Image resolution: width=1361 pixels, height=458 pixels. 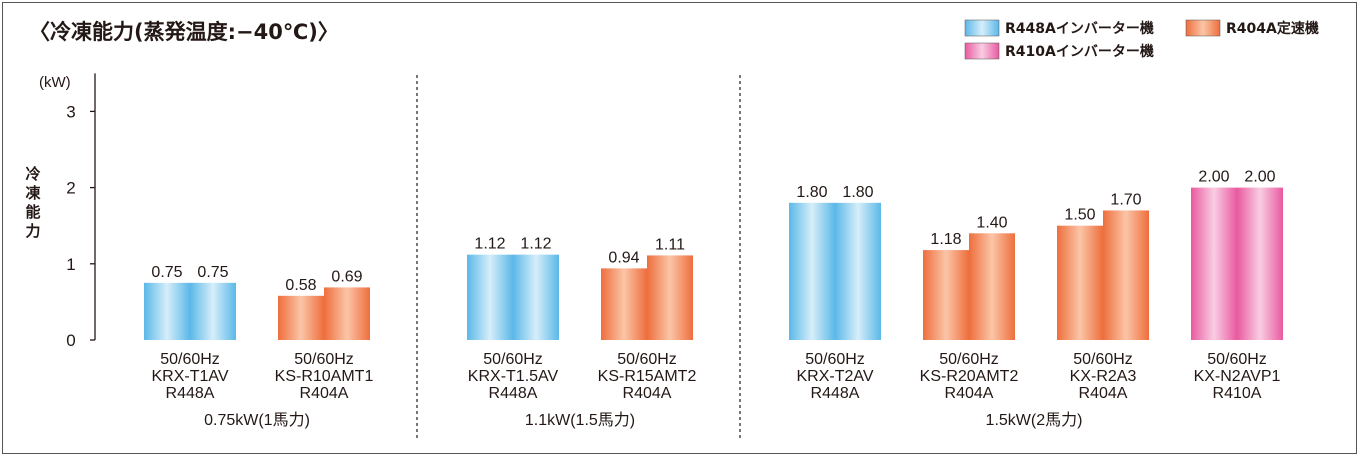 I want to click on legend-swatch-r404a, so click(x=1203, y=28).